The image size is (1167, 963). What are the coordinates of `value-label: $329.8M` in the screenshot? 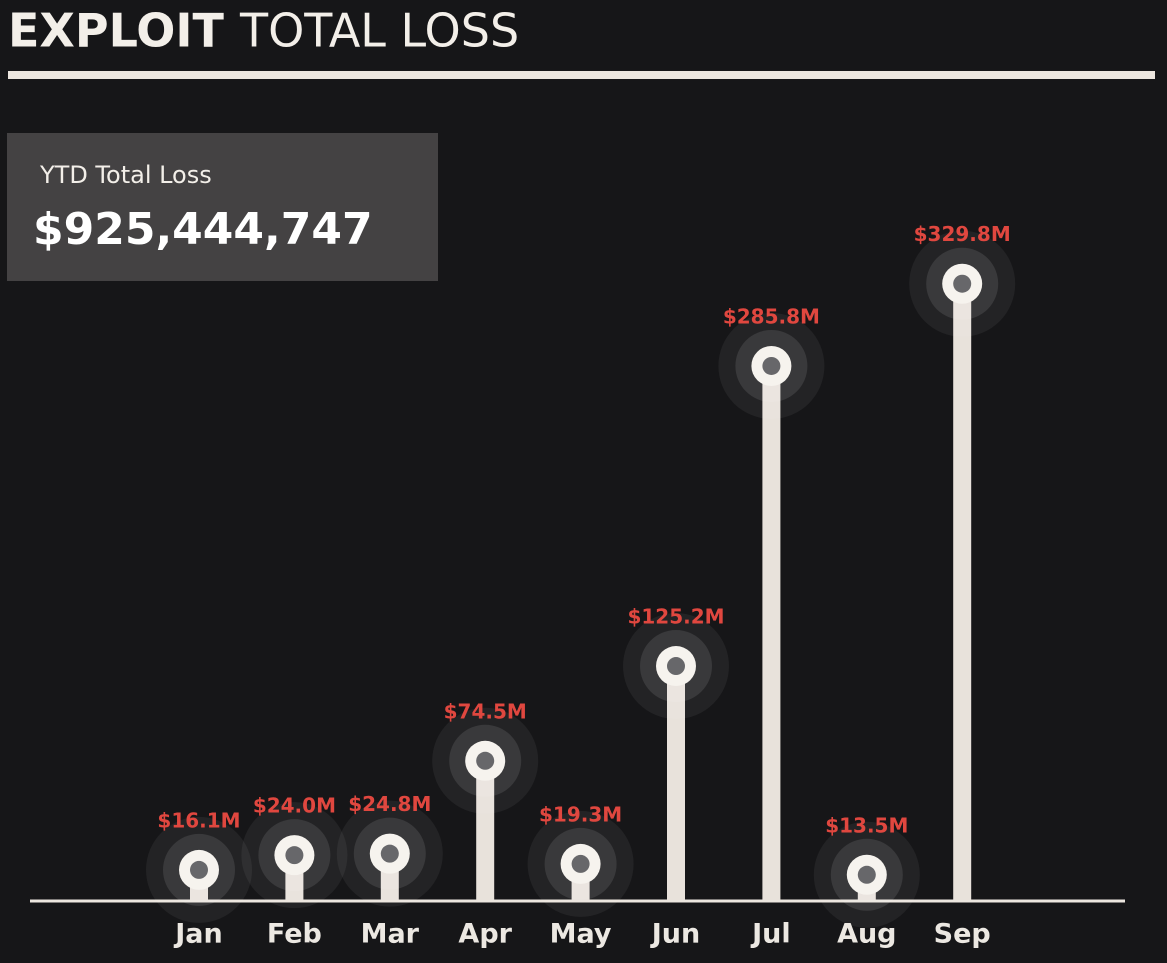 It's located at (962, 234).